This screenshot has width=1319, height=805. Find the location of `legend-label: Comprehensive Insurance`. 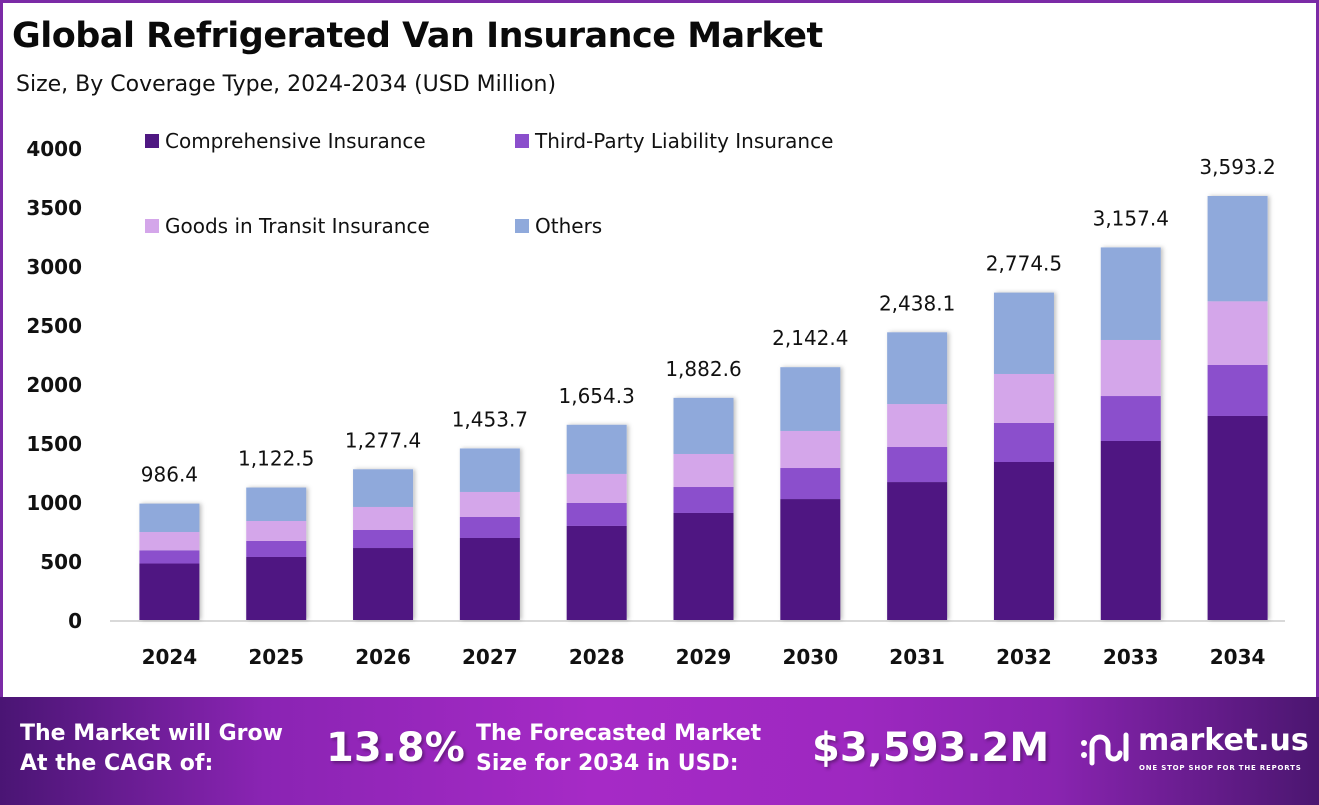

legend-label: Comprehensive Insurance is located at coordinates (295, 141).